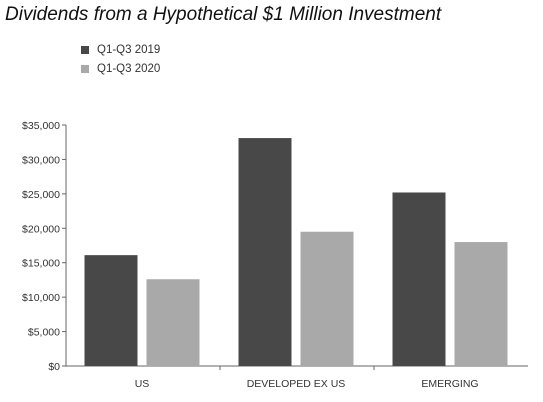  Describe the element at coordinates (44, 333) in the screenshot. I see `y-tick-label: $5,000` at that location.